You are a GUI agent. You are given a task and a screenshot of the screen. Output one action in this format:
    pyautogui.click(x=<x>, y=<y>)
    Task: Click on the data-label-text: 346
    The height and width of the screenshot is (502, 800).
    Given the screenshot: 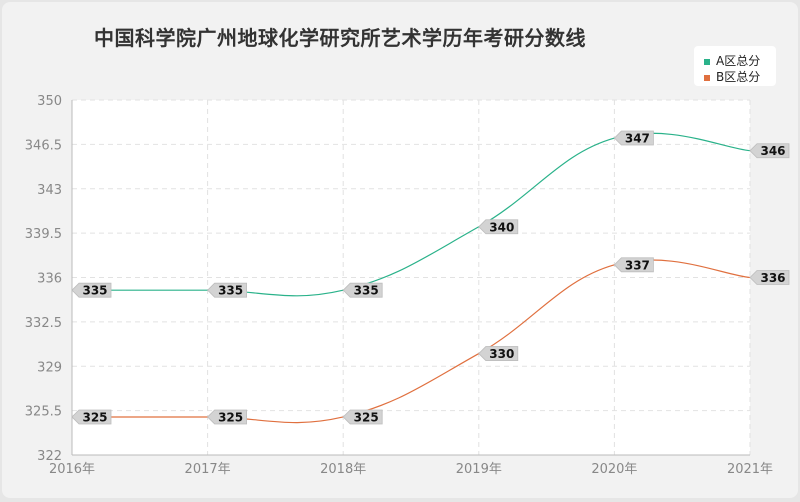 What is the action you would take?
    pyautogui.click(x=772, y=151)
    